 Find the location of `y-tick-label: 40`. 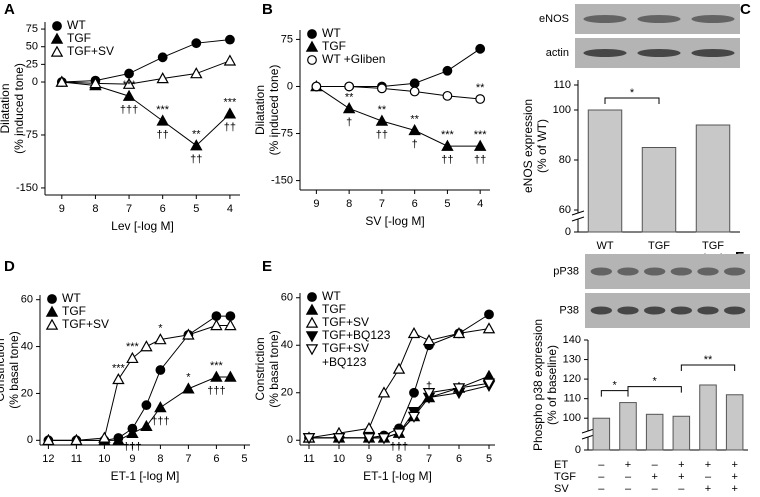

y-tick-label: 40 is located at coordinates (287, 345).